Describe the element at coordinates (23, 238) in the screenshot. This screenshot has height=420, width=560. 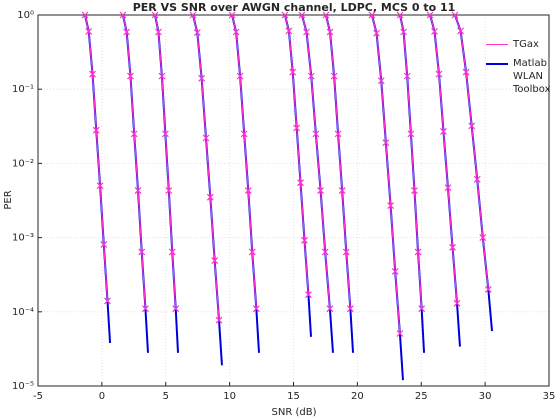
I see `y-tick-label: 10⁻³` at that location.